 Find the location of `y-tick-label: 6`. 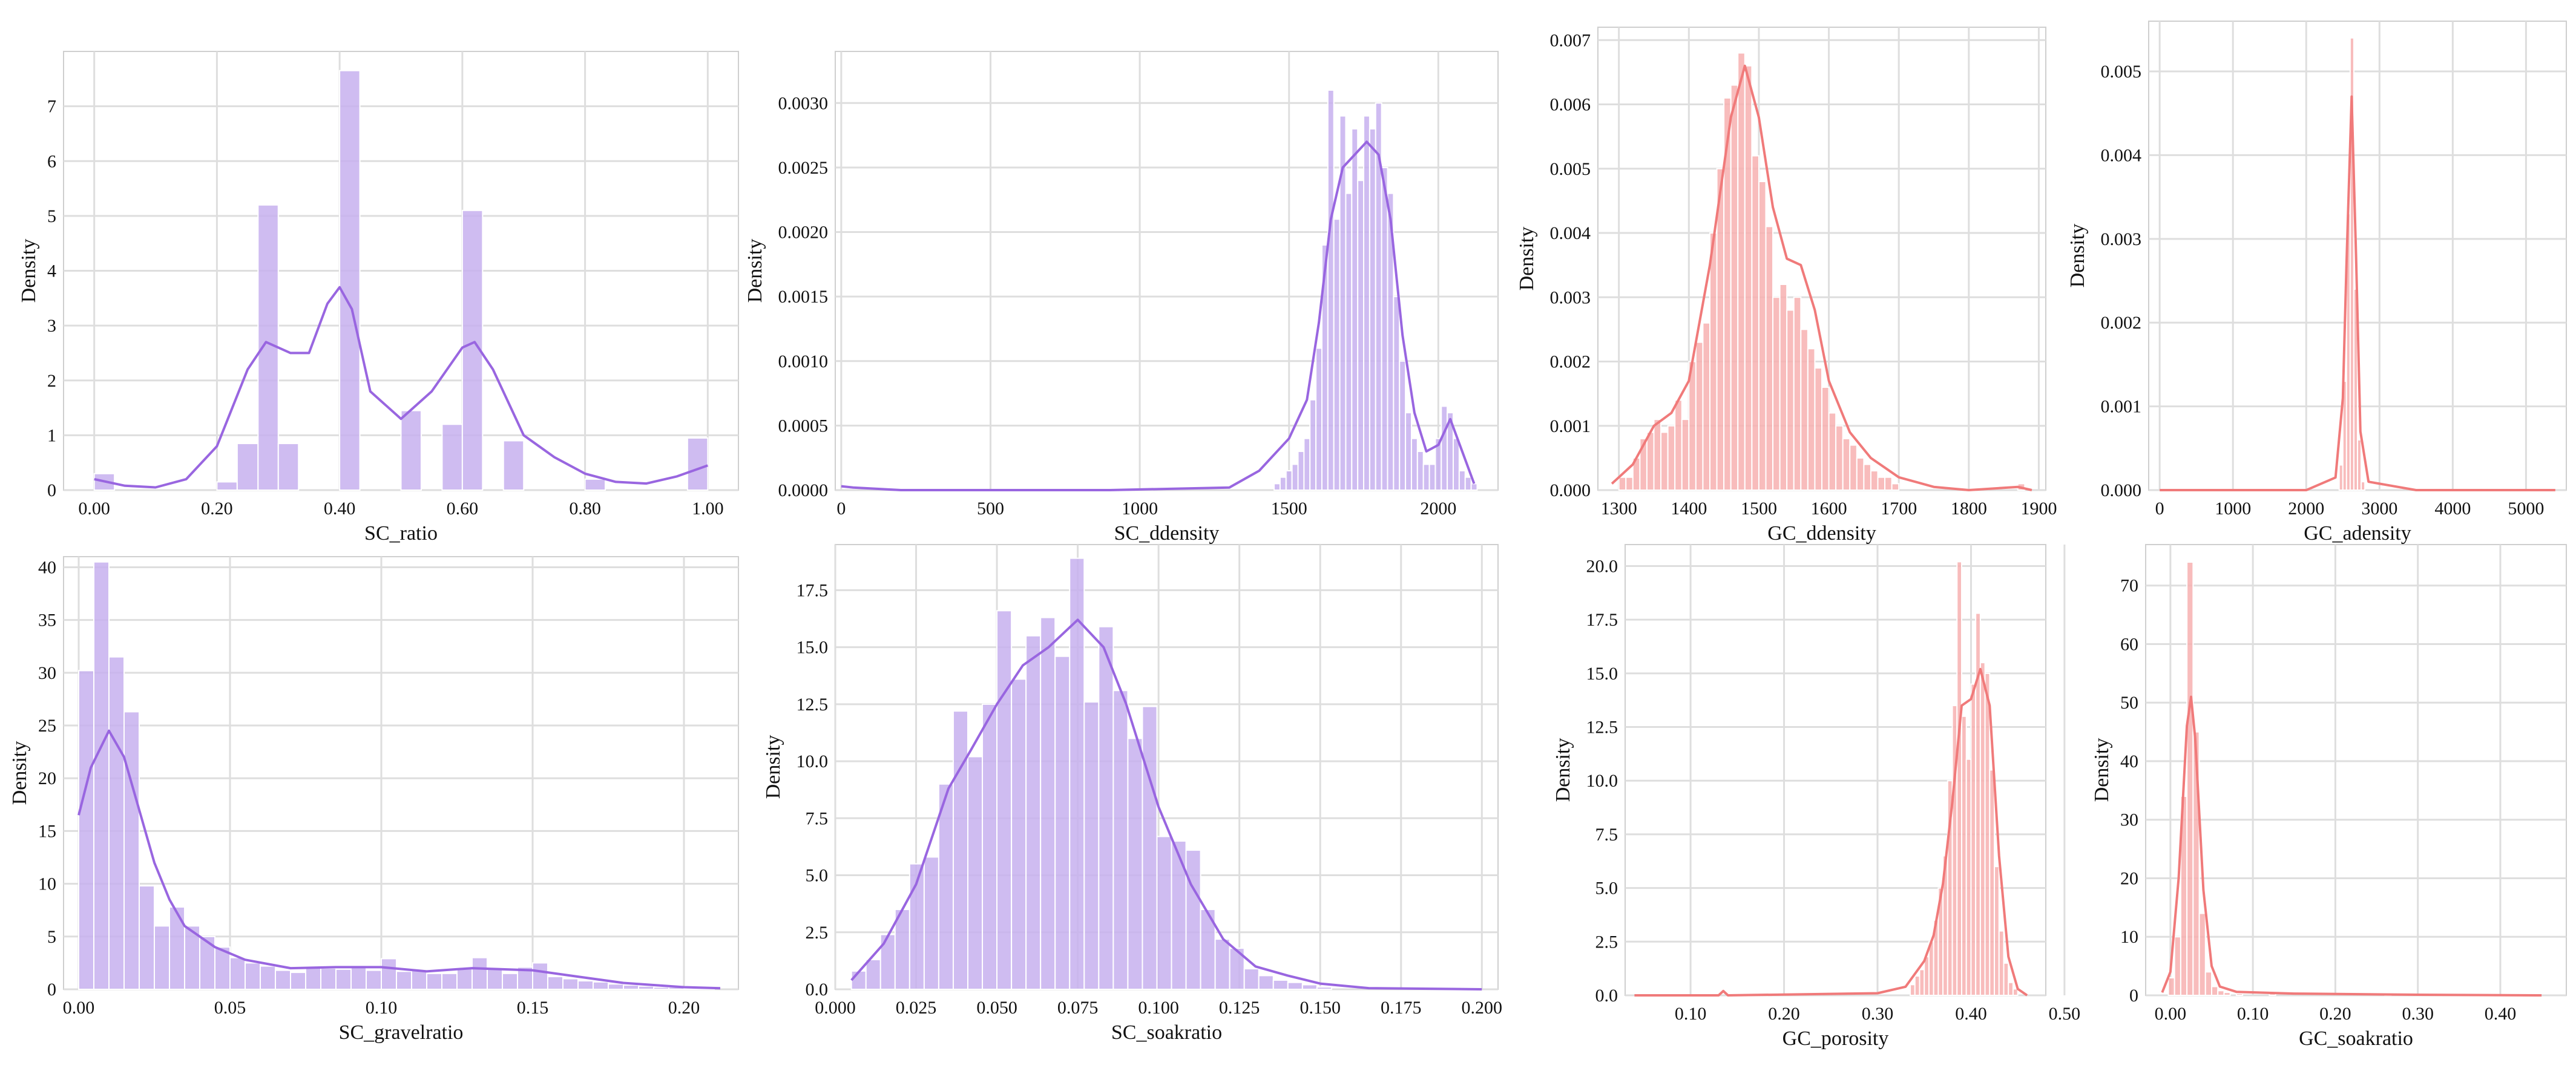

y-tick-label: 6 is located at coordinates (51, 161).